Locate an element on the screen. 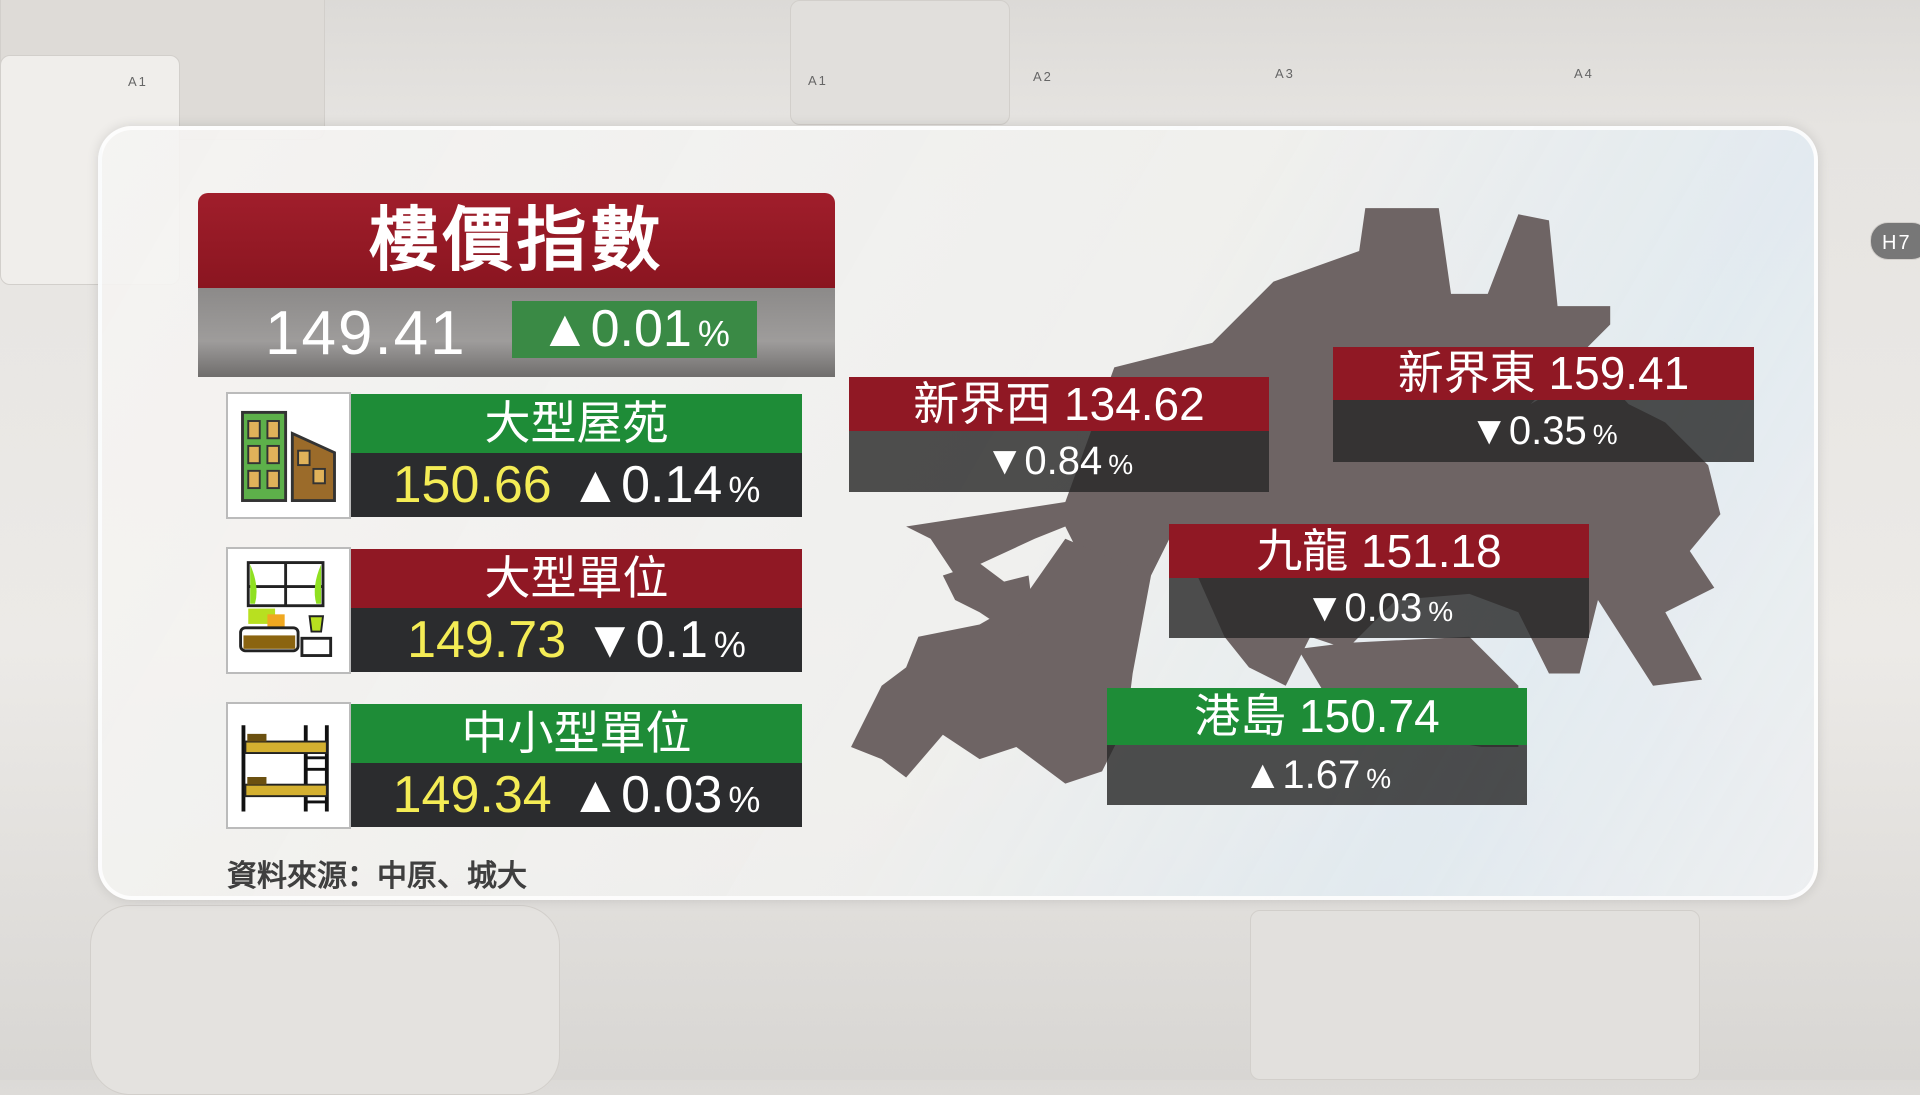  index-value: 149.41 is located at coordinates (366, 333).